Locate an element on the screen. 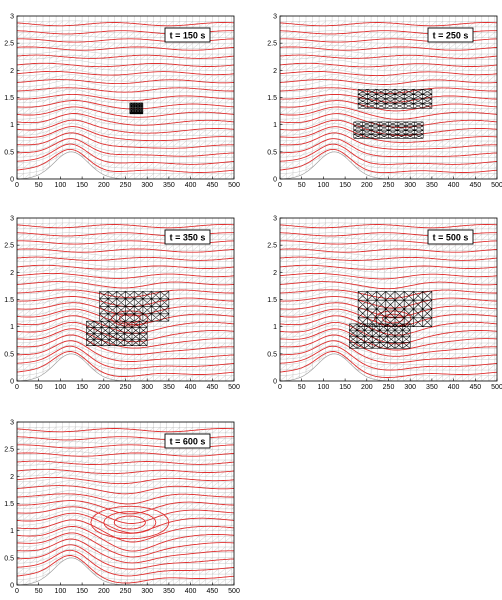 This screenshot has height=600, width=502. time-label: t = 150 s is located at coordinates (187, 35).